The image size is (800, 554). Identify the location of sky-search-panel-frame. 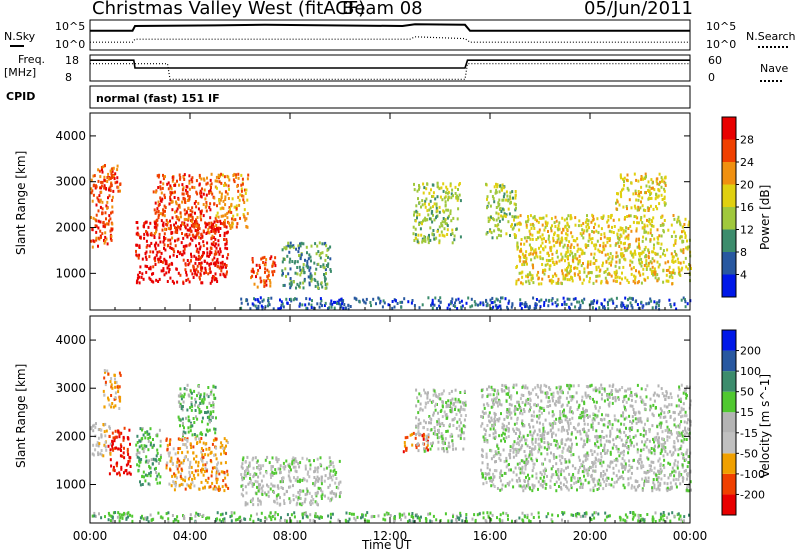
(390, 35).